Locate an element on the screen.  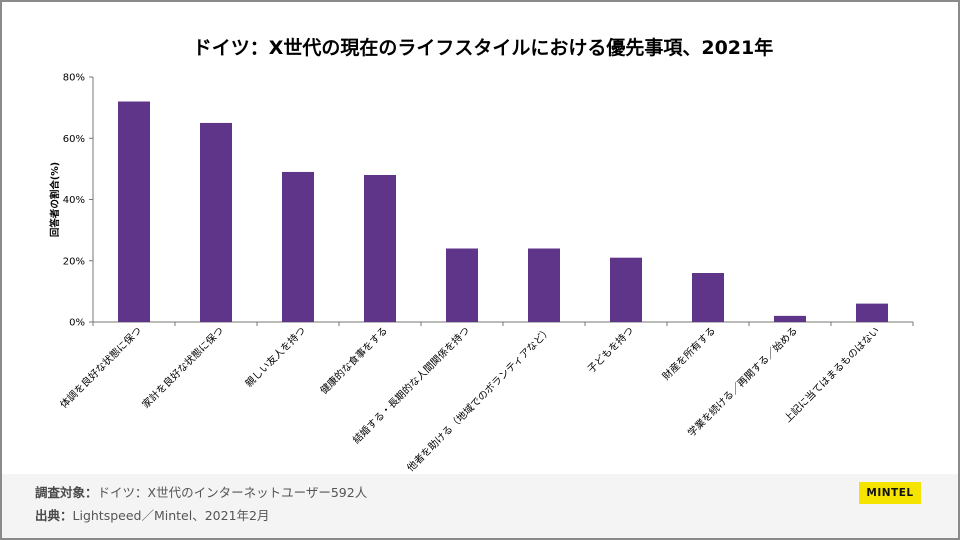
source-value: Lightspeed／Mintel、2021年2月 is located at coordinates (171, 515).